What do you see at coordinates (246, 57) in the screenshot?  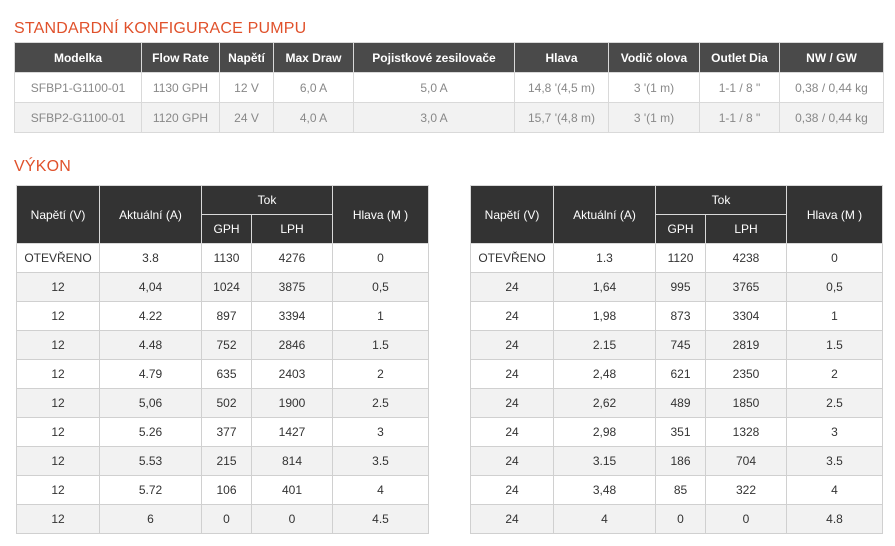 I see `col-header-voltage: Napětí` at bounding box center [246, 57].